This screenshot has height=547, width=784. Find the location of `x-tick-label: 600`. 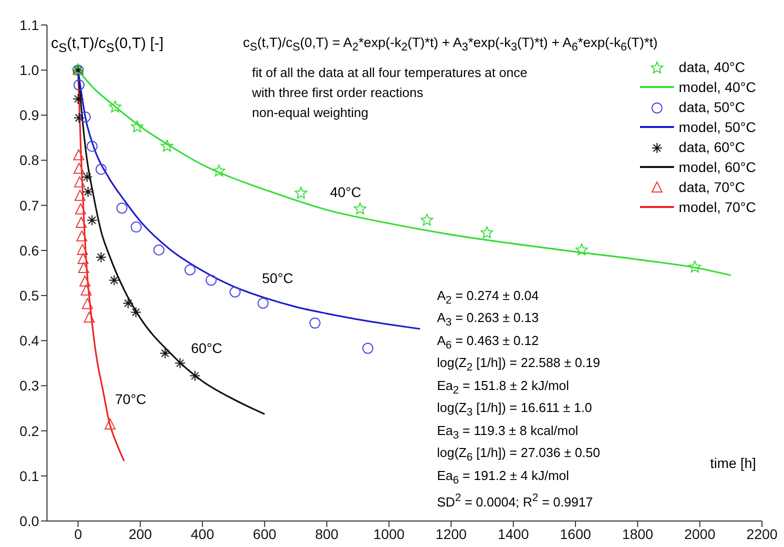

x-tick-label: 600 is located at coordinates (264, 534).